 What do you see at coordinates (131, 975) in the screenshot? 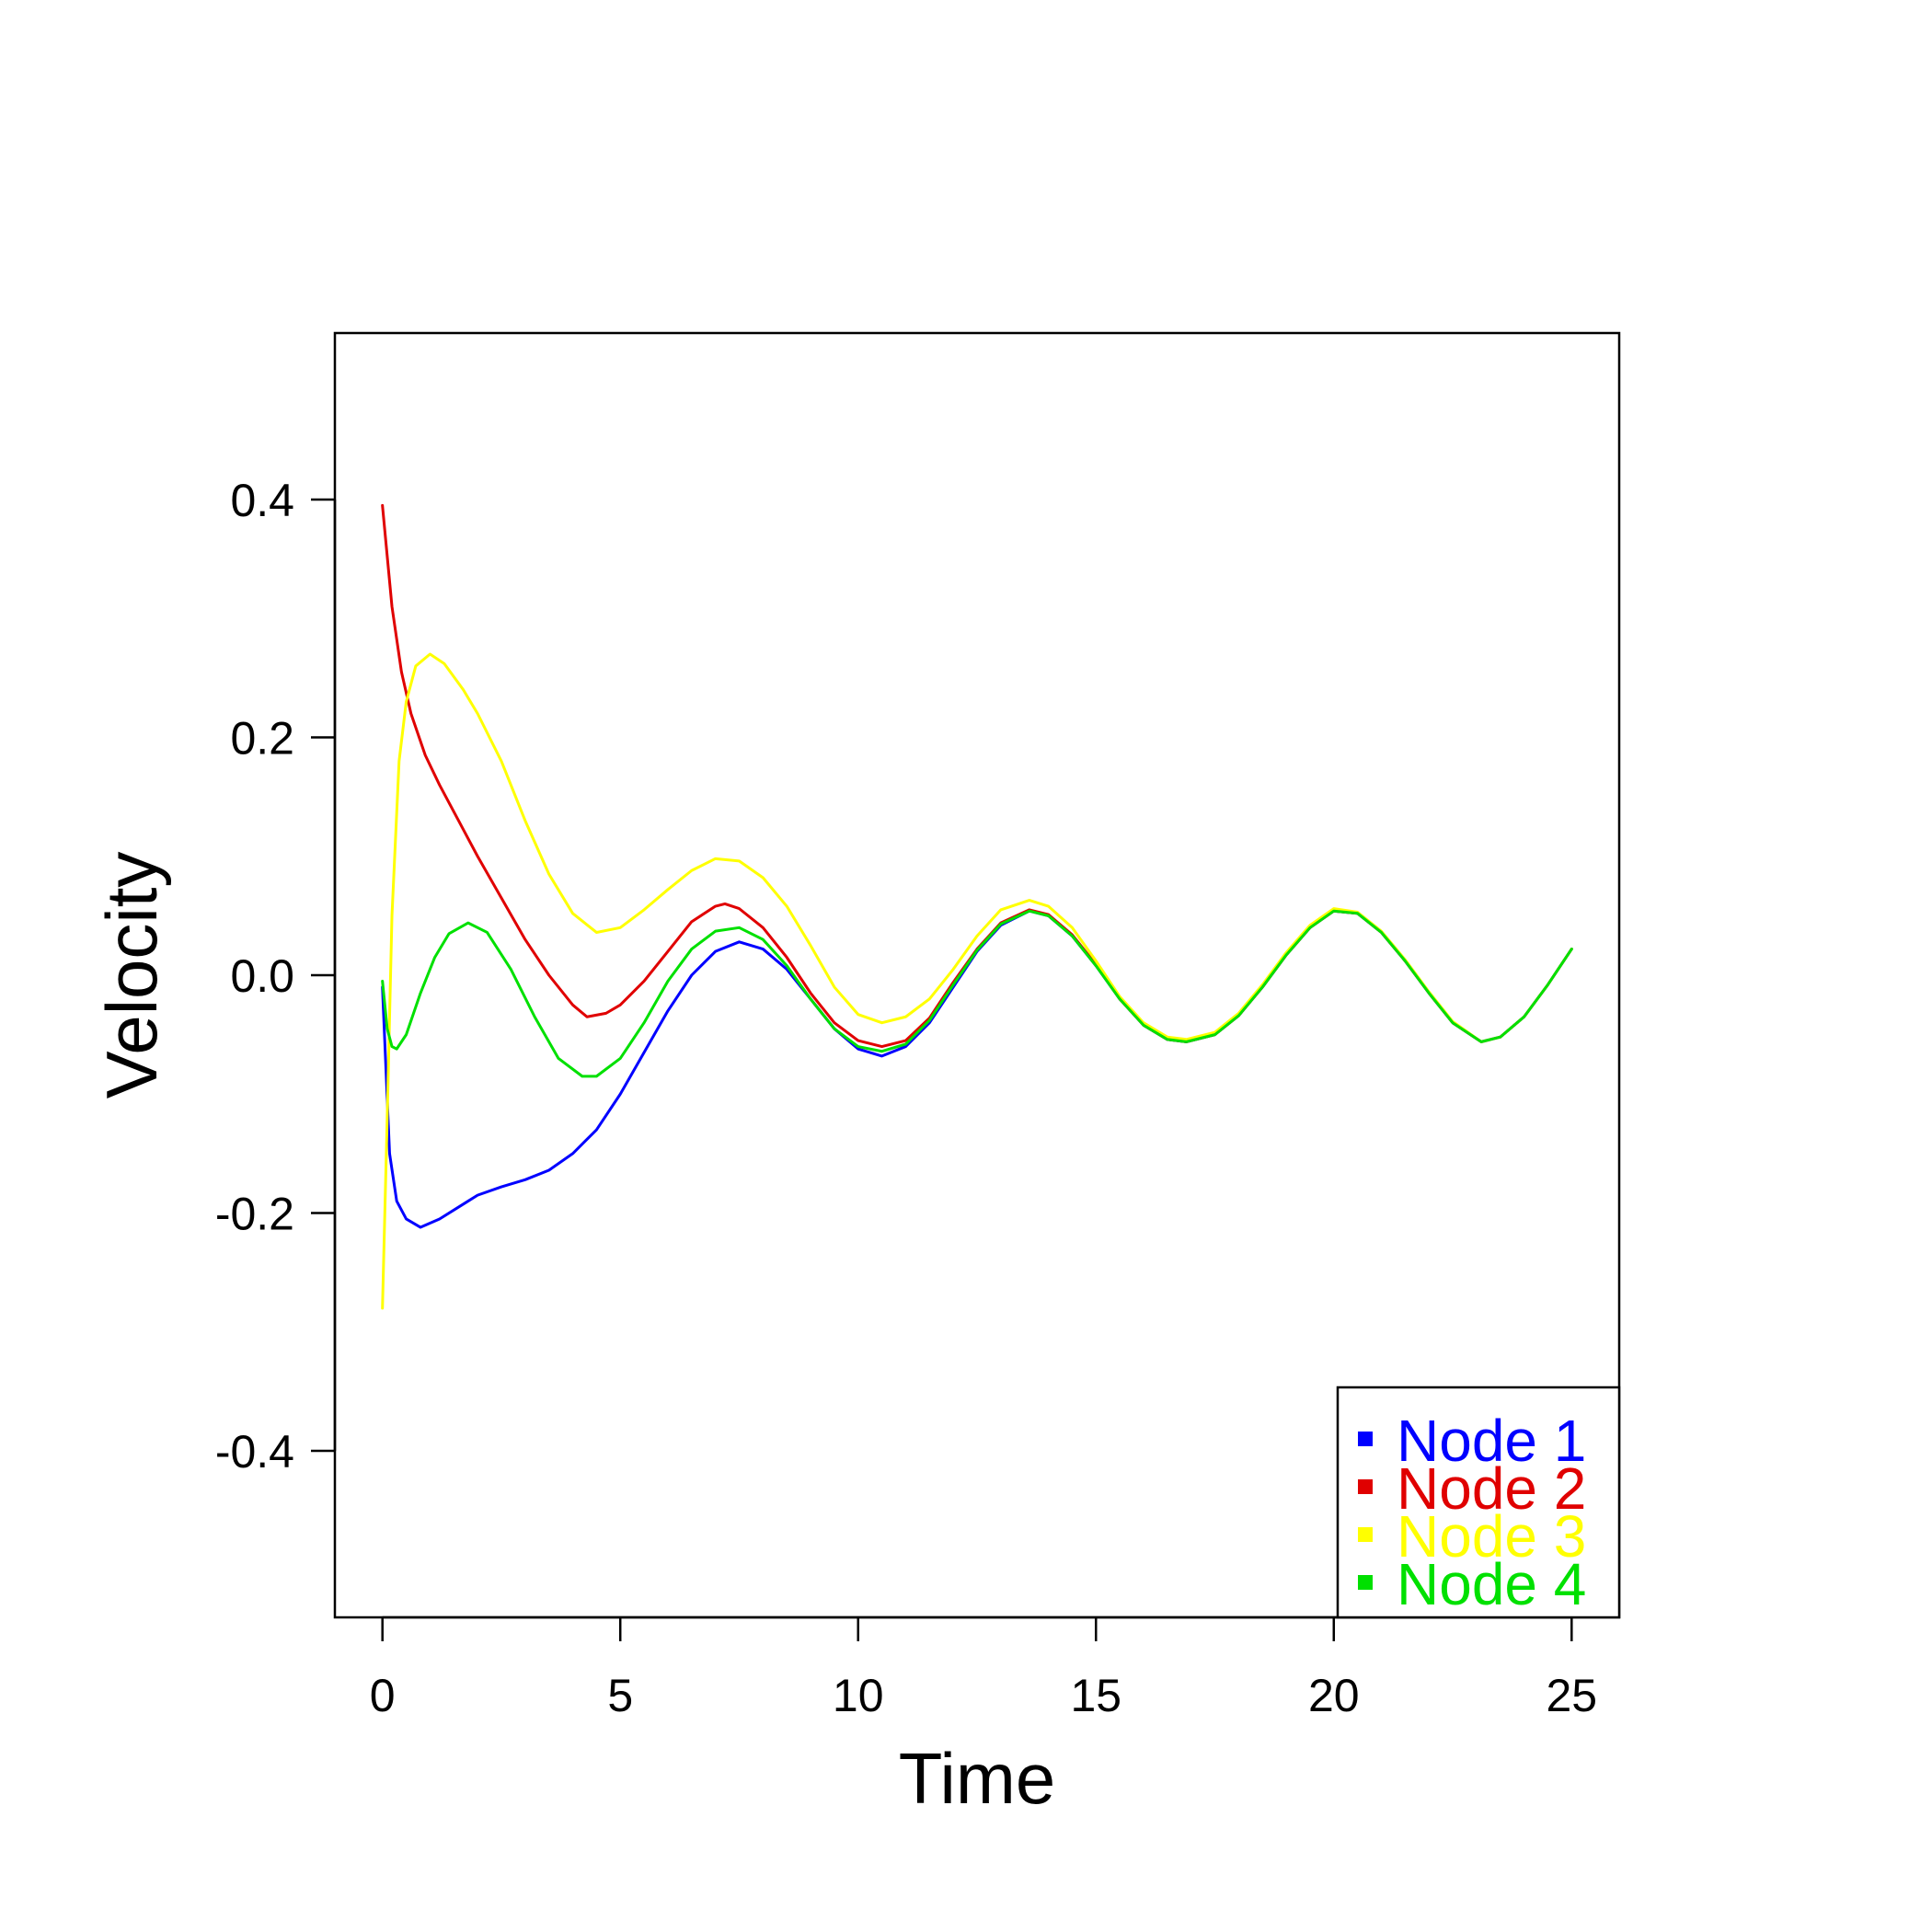
I see `y-axis-title: Velocity` at bounding box center [131, 975].